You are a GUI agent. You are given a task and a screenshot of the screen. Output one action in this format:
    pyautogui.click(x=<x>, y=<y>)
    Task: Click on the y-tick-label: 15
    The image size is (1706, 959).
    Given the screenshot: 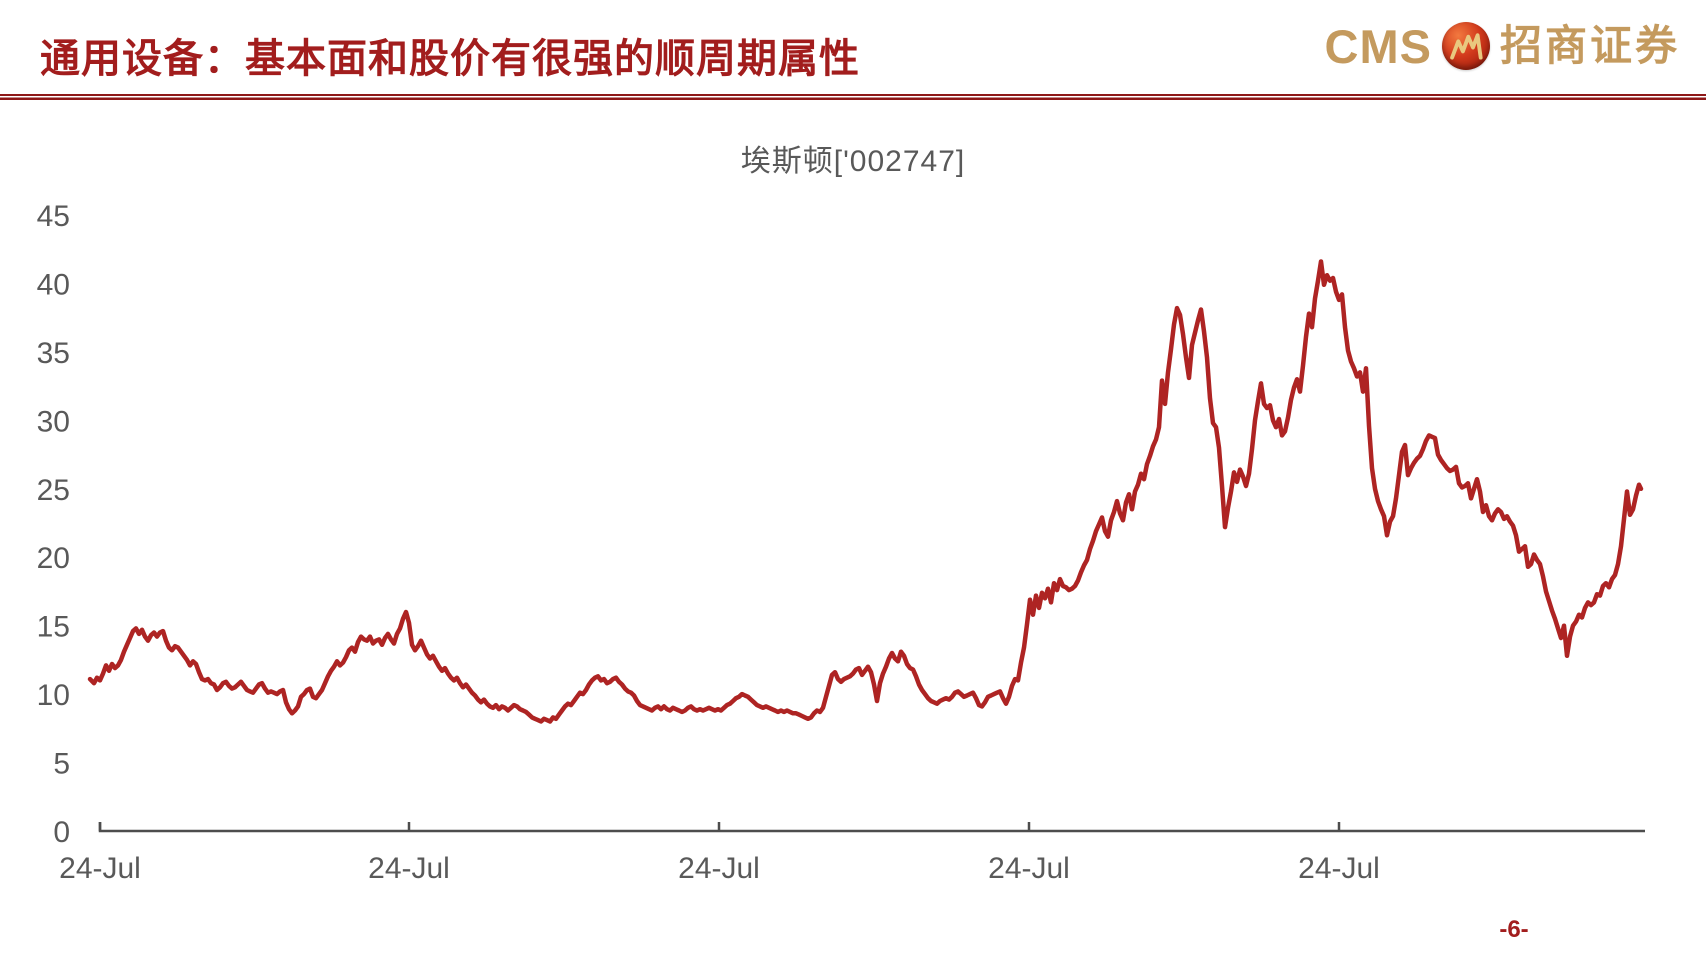 What is the action you would take?
    pyautogui.click(x=53, y=627)
    